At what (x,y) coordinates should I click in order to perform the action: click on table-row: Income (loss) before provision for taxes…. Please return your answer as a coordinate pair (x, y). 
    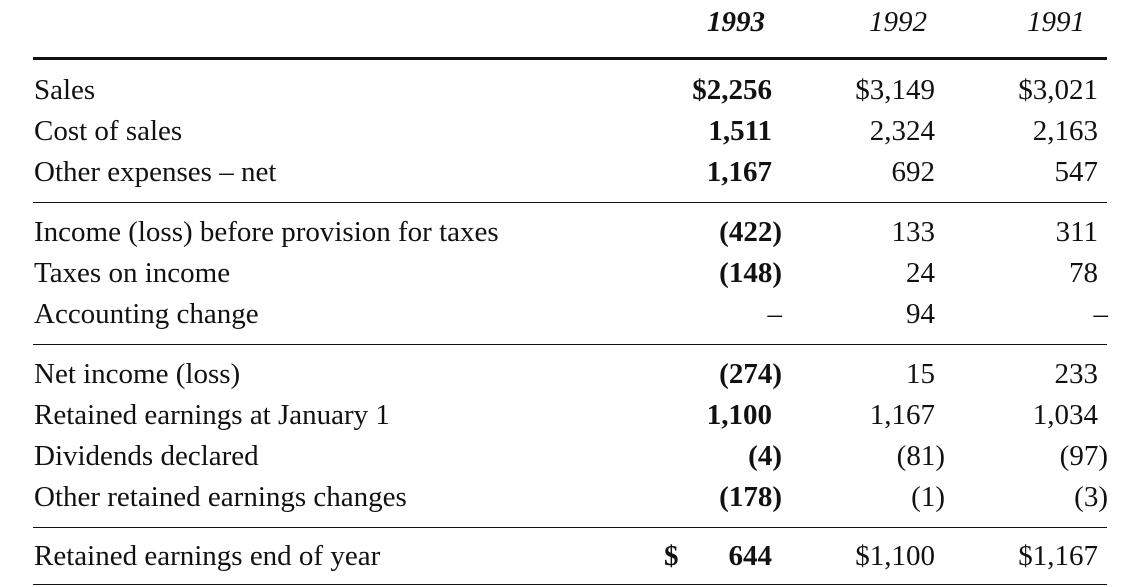
    Looking at the image, I should click on (561, 232).